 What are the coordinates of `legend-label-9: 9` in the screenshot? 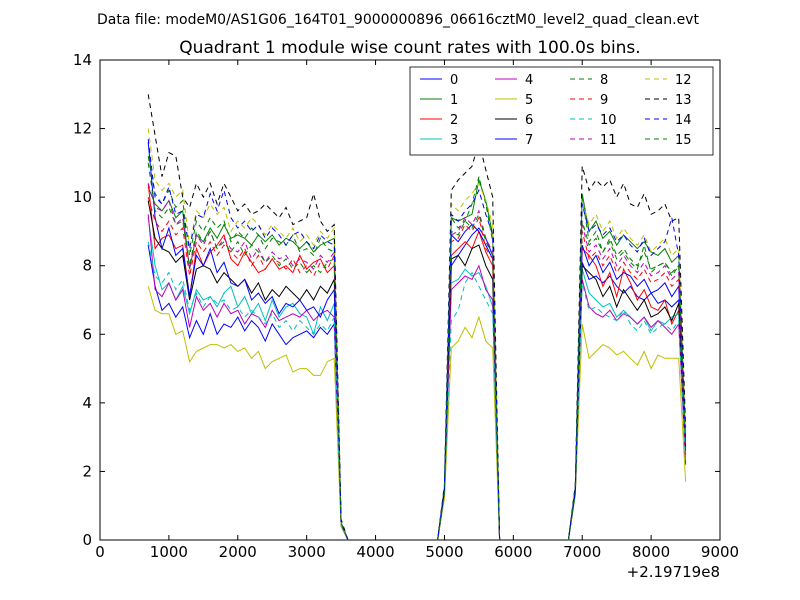 It's located at (604, 100).